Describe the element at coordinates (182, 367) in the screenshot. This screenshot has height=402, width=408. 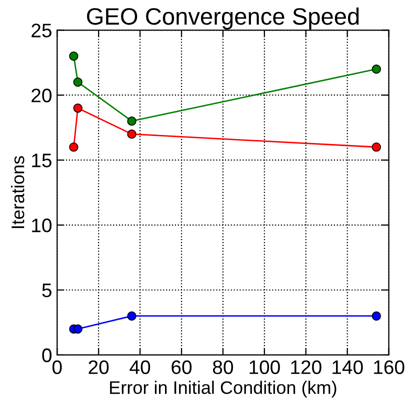
I see `x-tick-label: 60` at that location.